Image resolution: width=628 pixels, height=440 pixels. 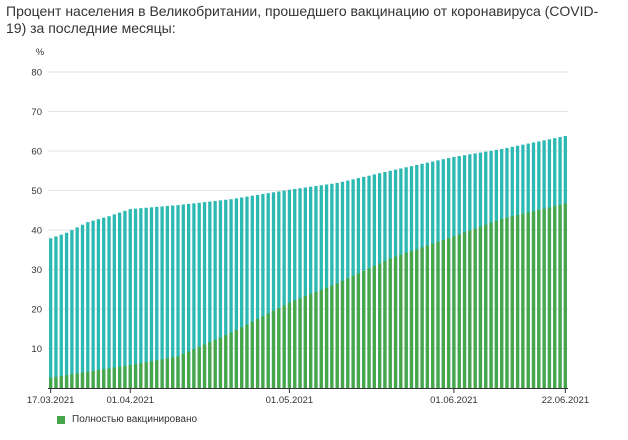 I want to click on x-tick-label: 01.06.2021, so click(x=454, y=400).